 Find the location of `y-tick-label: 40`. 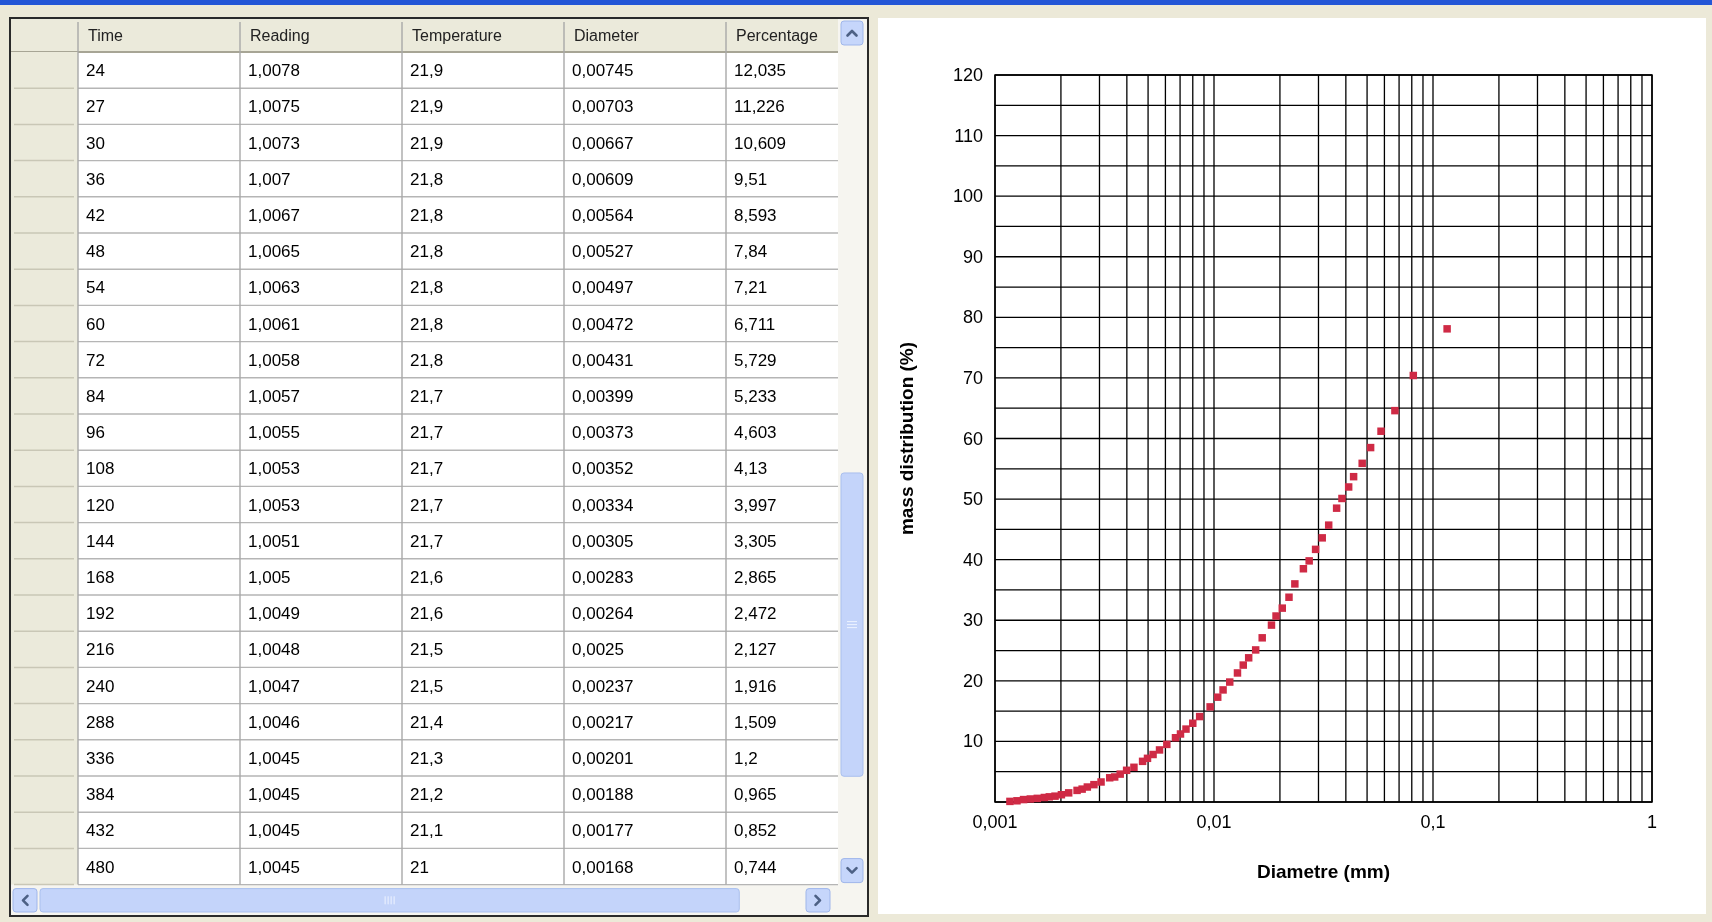

y-tick-label: 40 is located at coordinates (972, 559).